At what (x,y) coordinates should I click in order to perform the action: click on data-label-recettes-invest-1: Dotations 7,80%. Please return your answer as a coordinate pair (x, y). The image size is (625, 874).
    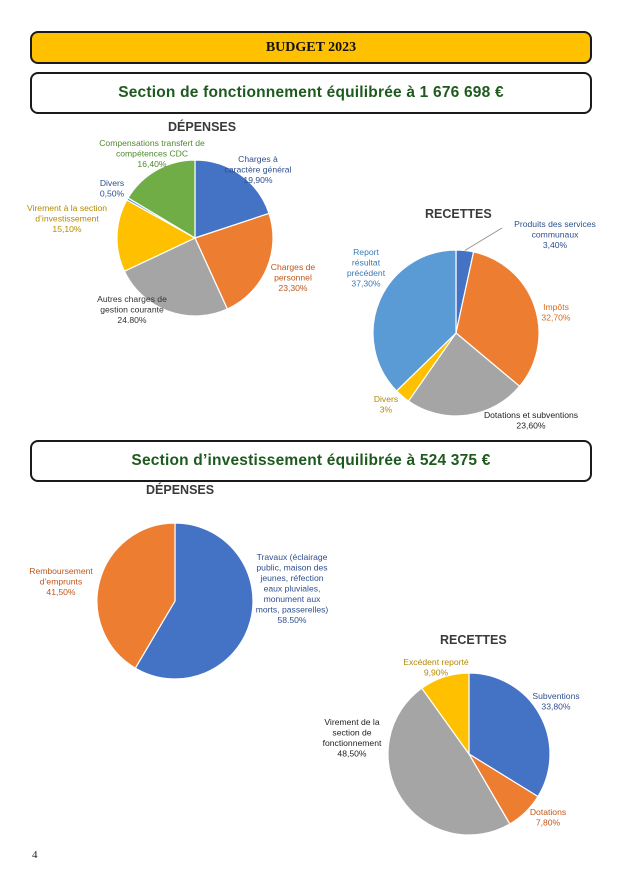
    Looking at the image, I should click on (548, 817).